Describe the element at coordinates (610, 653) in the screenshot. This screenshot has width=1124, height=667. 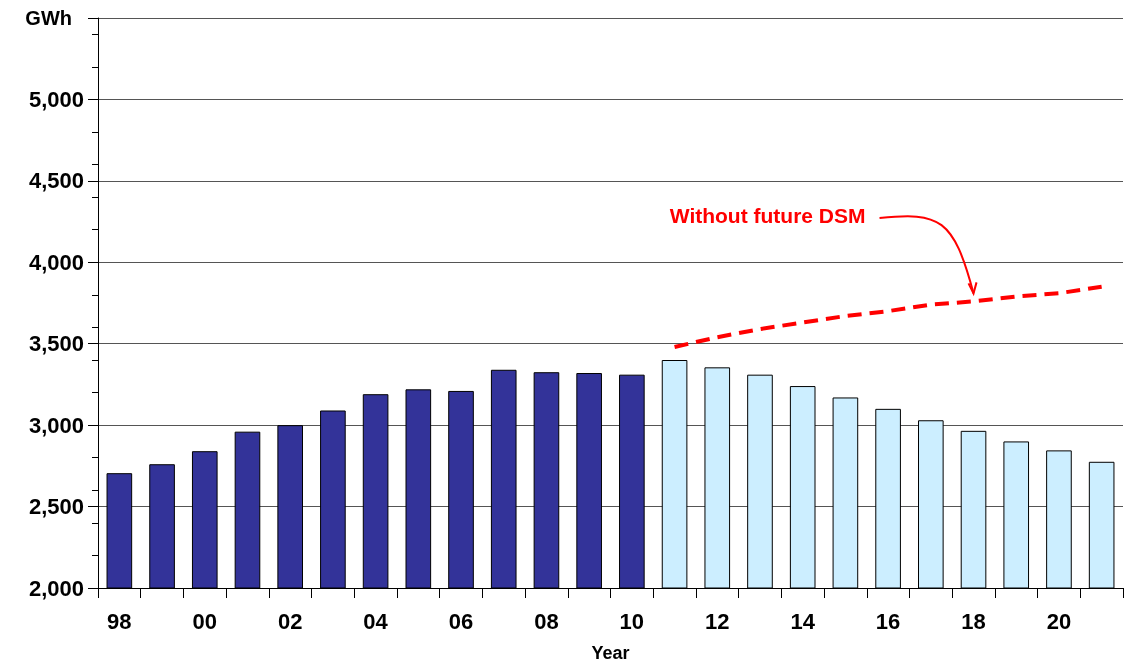
I see `x-axis-title: Year` at that location.